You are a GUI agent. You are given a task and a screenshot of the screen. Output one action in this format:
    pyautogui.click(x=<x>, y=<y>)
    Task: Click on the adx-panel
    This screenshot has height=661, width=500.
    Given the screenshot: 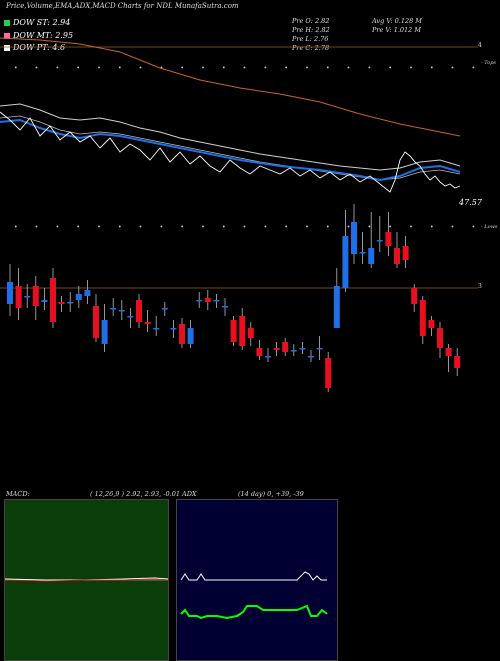 What is the action you would take?
    pyautogui.click(x=257, y=580)
    